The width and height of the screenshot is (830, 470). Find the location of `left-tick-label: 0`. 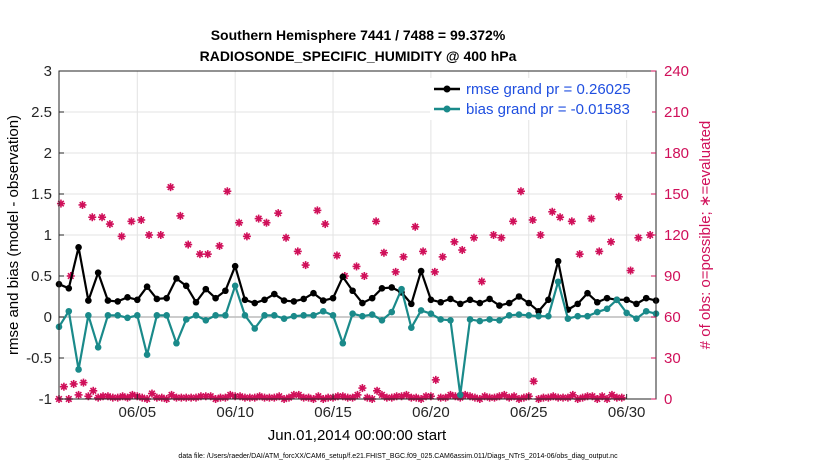

left-tick-label: 0 is located at coordinates (48, 317).